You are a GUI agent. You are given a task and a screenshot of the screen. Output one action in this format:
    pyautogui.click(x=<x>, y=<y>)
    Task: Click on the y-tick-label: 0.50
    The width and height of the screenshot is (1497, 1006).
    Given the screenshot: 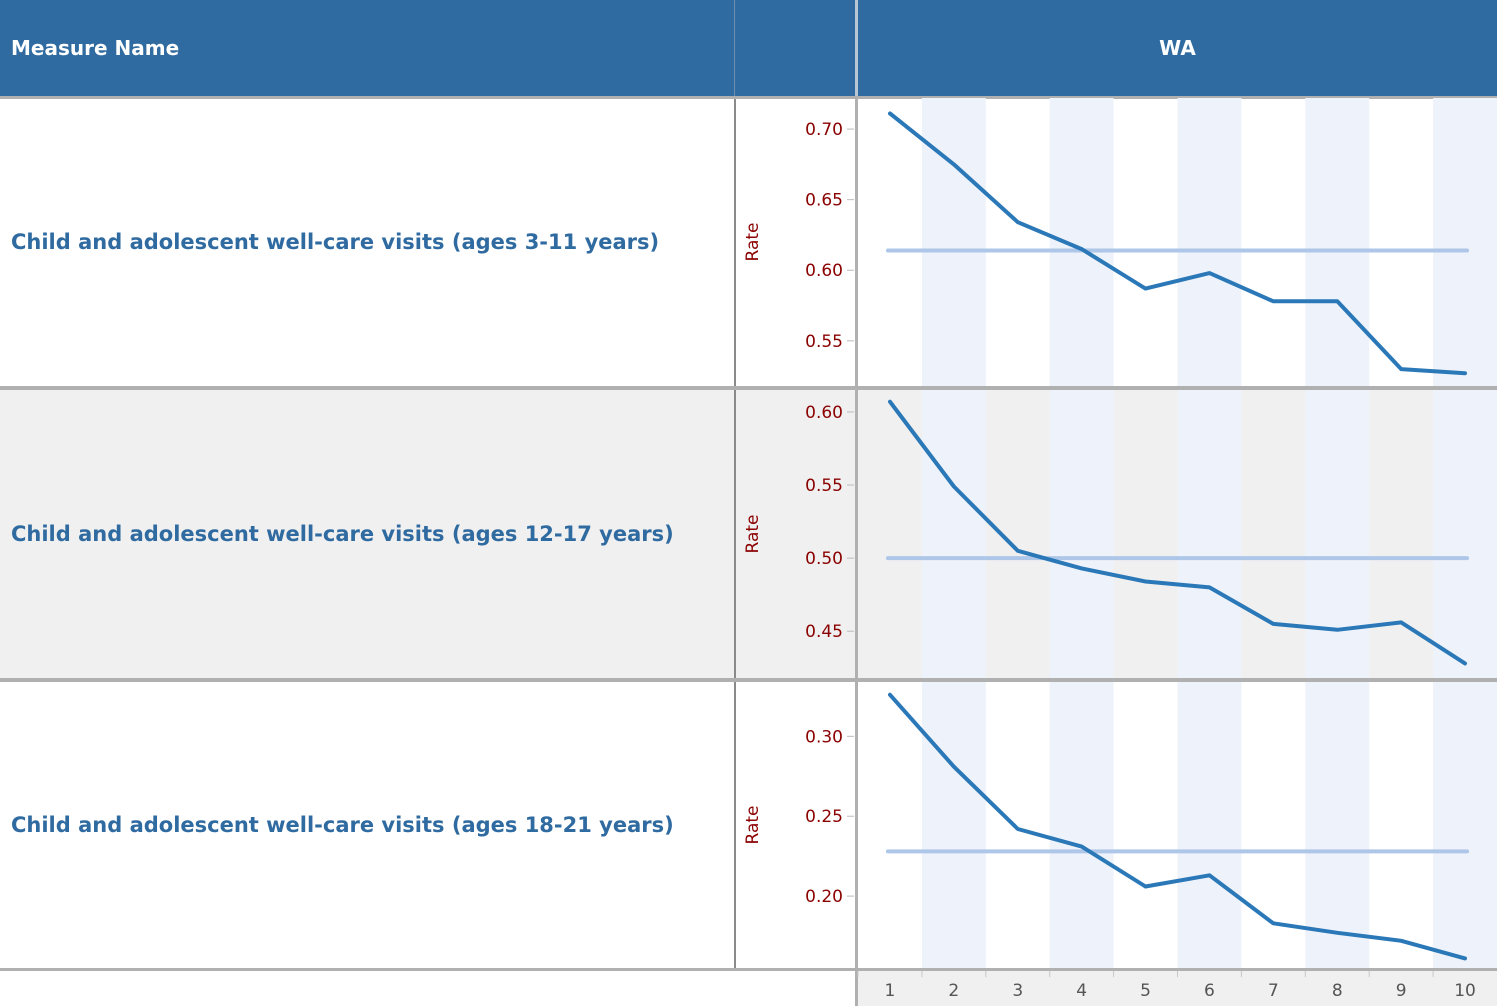 What is the action you would take?
    pyautogui.click(x=824, y=559)
    